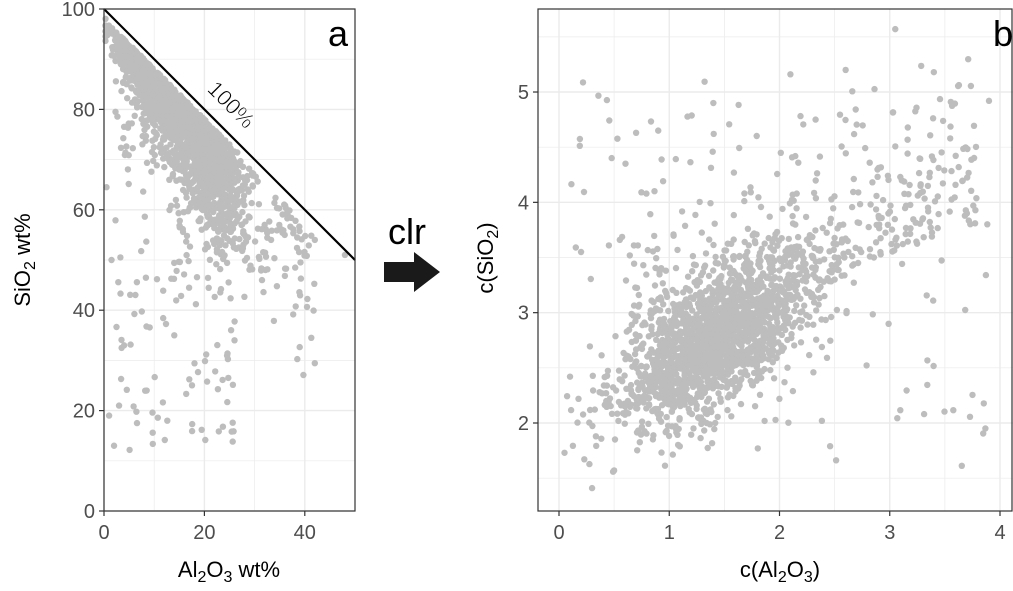  I want to click on y-tick-label: 40, so click(84, 311).